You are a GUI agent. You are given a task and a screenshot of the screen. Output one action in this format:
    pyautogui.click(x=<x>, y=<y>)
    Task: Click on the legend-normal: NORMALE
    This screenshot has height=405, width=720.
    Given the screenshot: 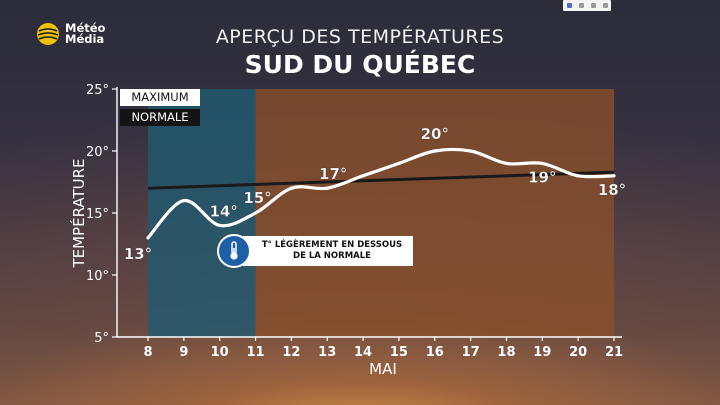 What is the action you would take?
    pyautogui.click(x=160, y=117)
    